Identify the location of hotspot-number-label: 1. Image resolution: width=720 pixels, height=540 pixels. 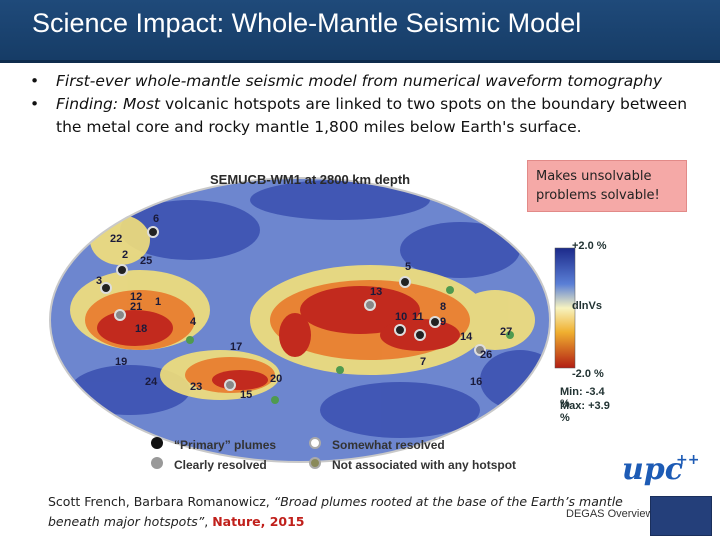
(158, 302).